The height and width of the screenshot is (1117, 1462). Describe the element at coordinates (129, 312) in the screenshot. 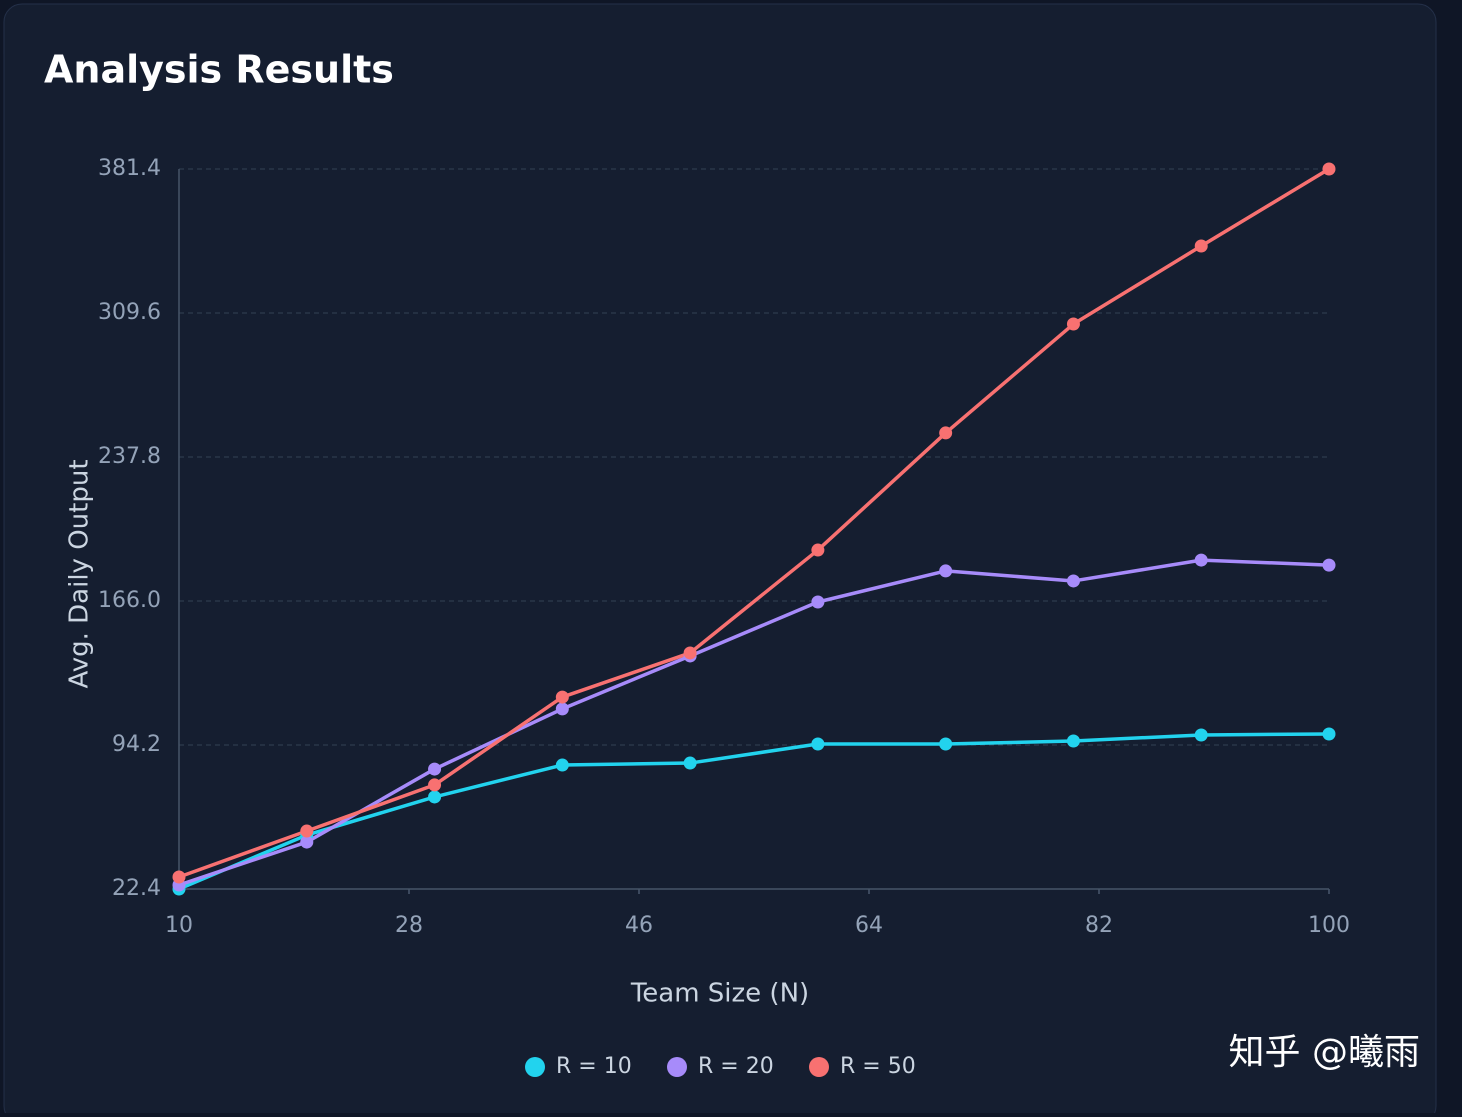

I see `y-tick-label: 309.6` at that location.